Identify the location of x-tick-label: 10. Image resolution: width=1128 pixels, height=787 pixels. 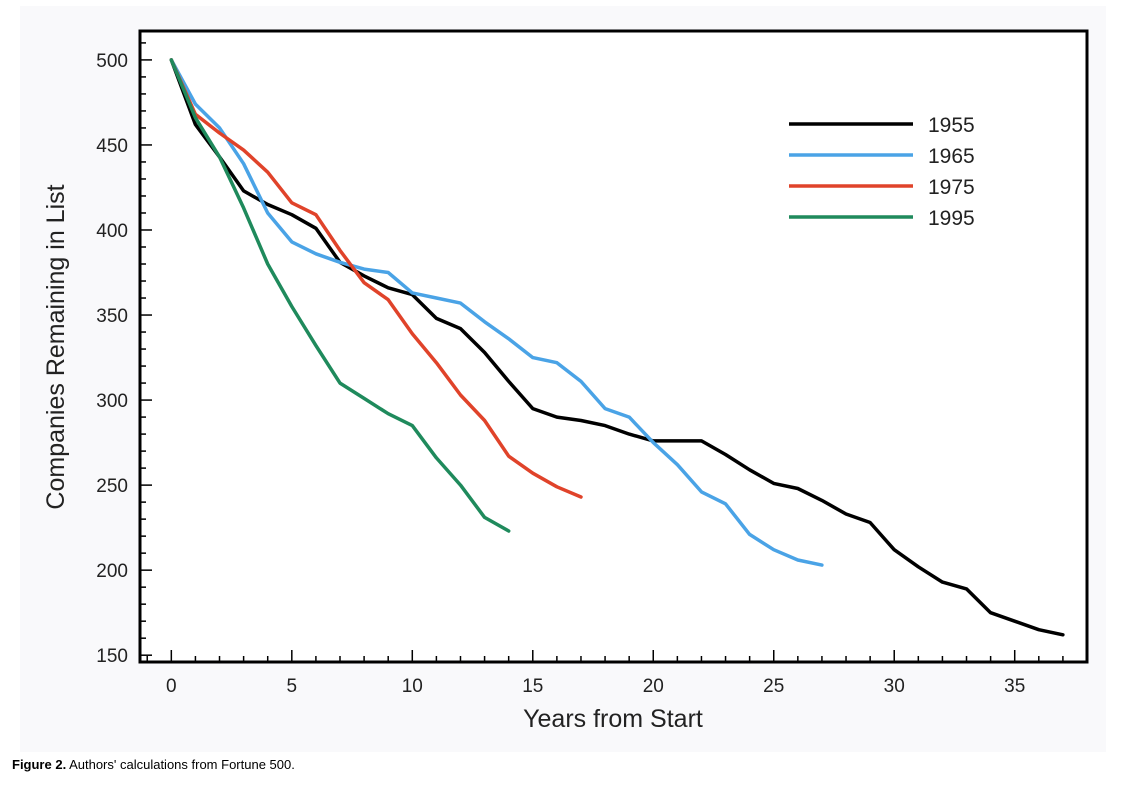
(412, 686).